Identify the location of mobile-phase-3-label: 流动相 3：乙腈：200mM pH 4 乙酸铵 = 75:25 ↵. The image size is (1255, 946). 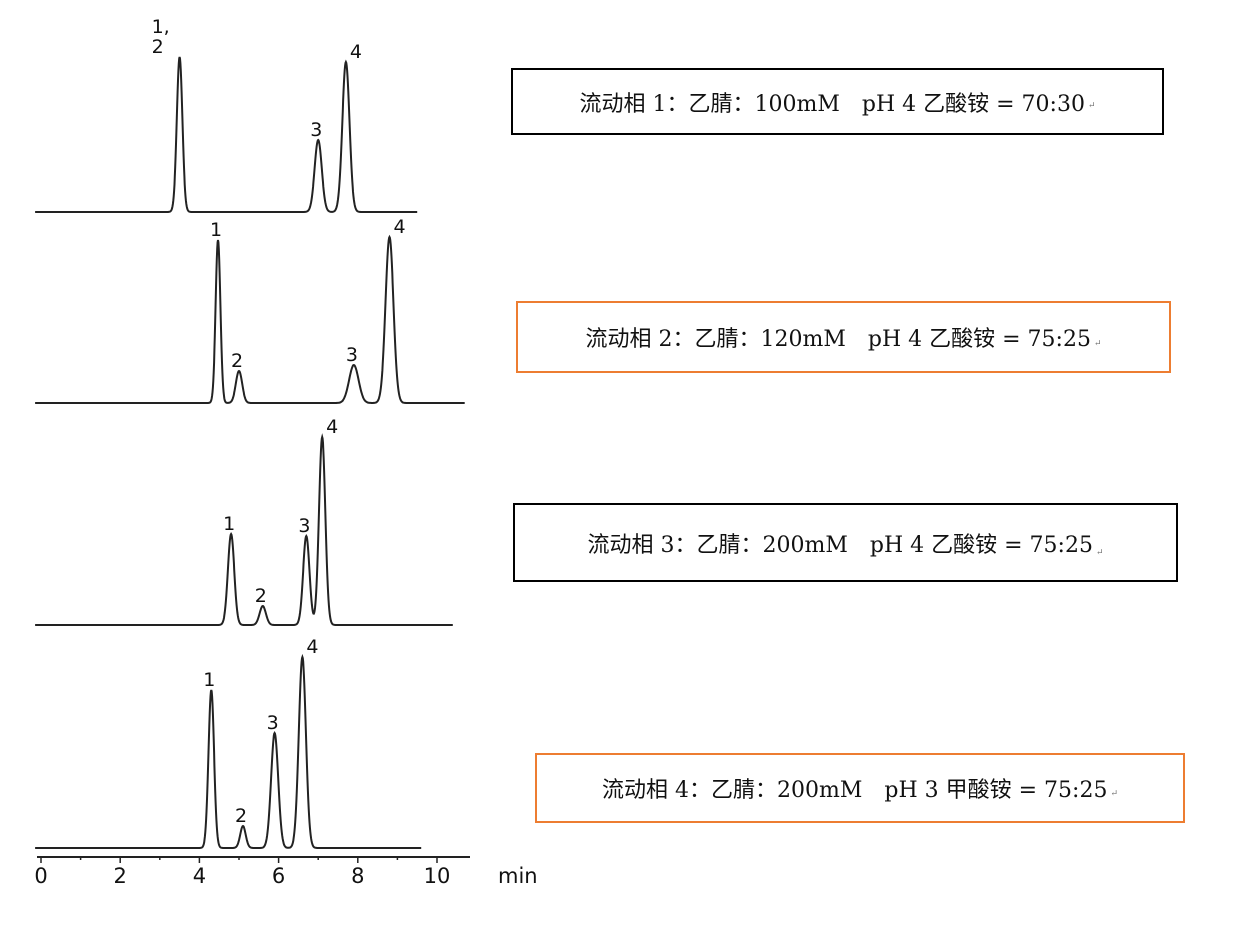
(845, 542).